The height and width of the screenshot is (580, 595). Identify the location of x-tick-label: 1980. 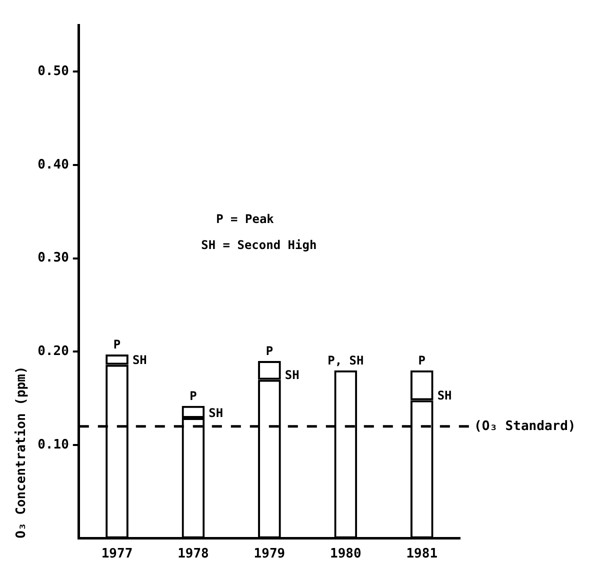
(346, 554).